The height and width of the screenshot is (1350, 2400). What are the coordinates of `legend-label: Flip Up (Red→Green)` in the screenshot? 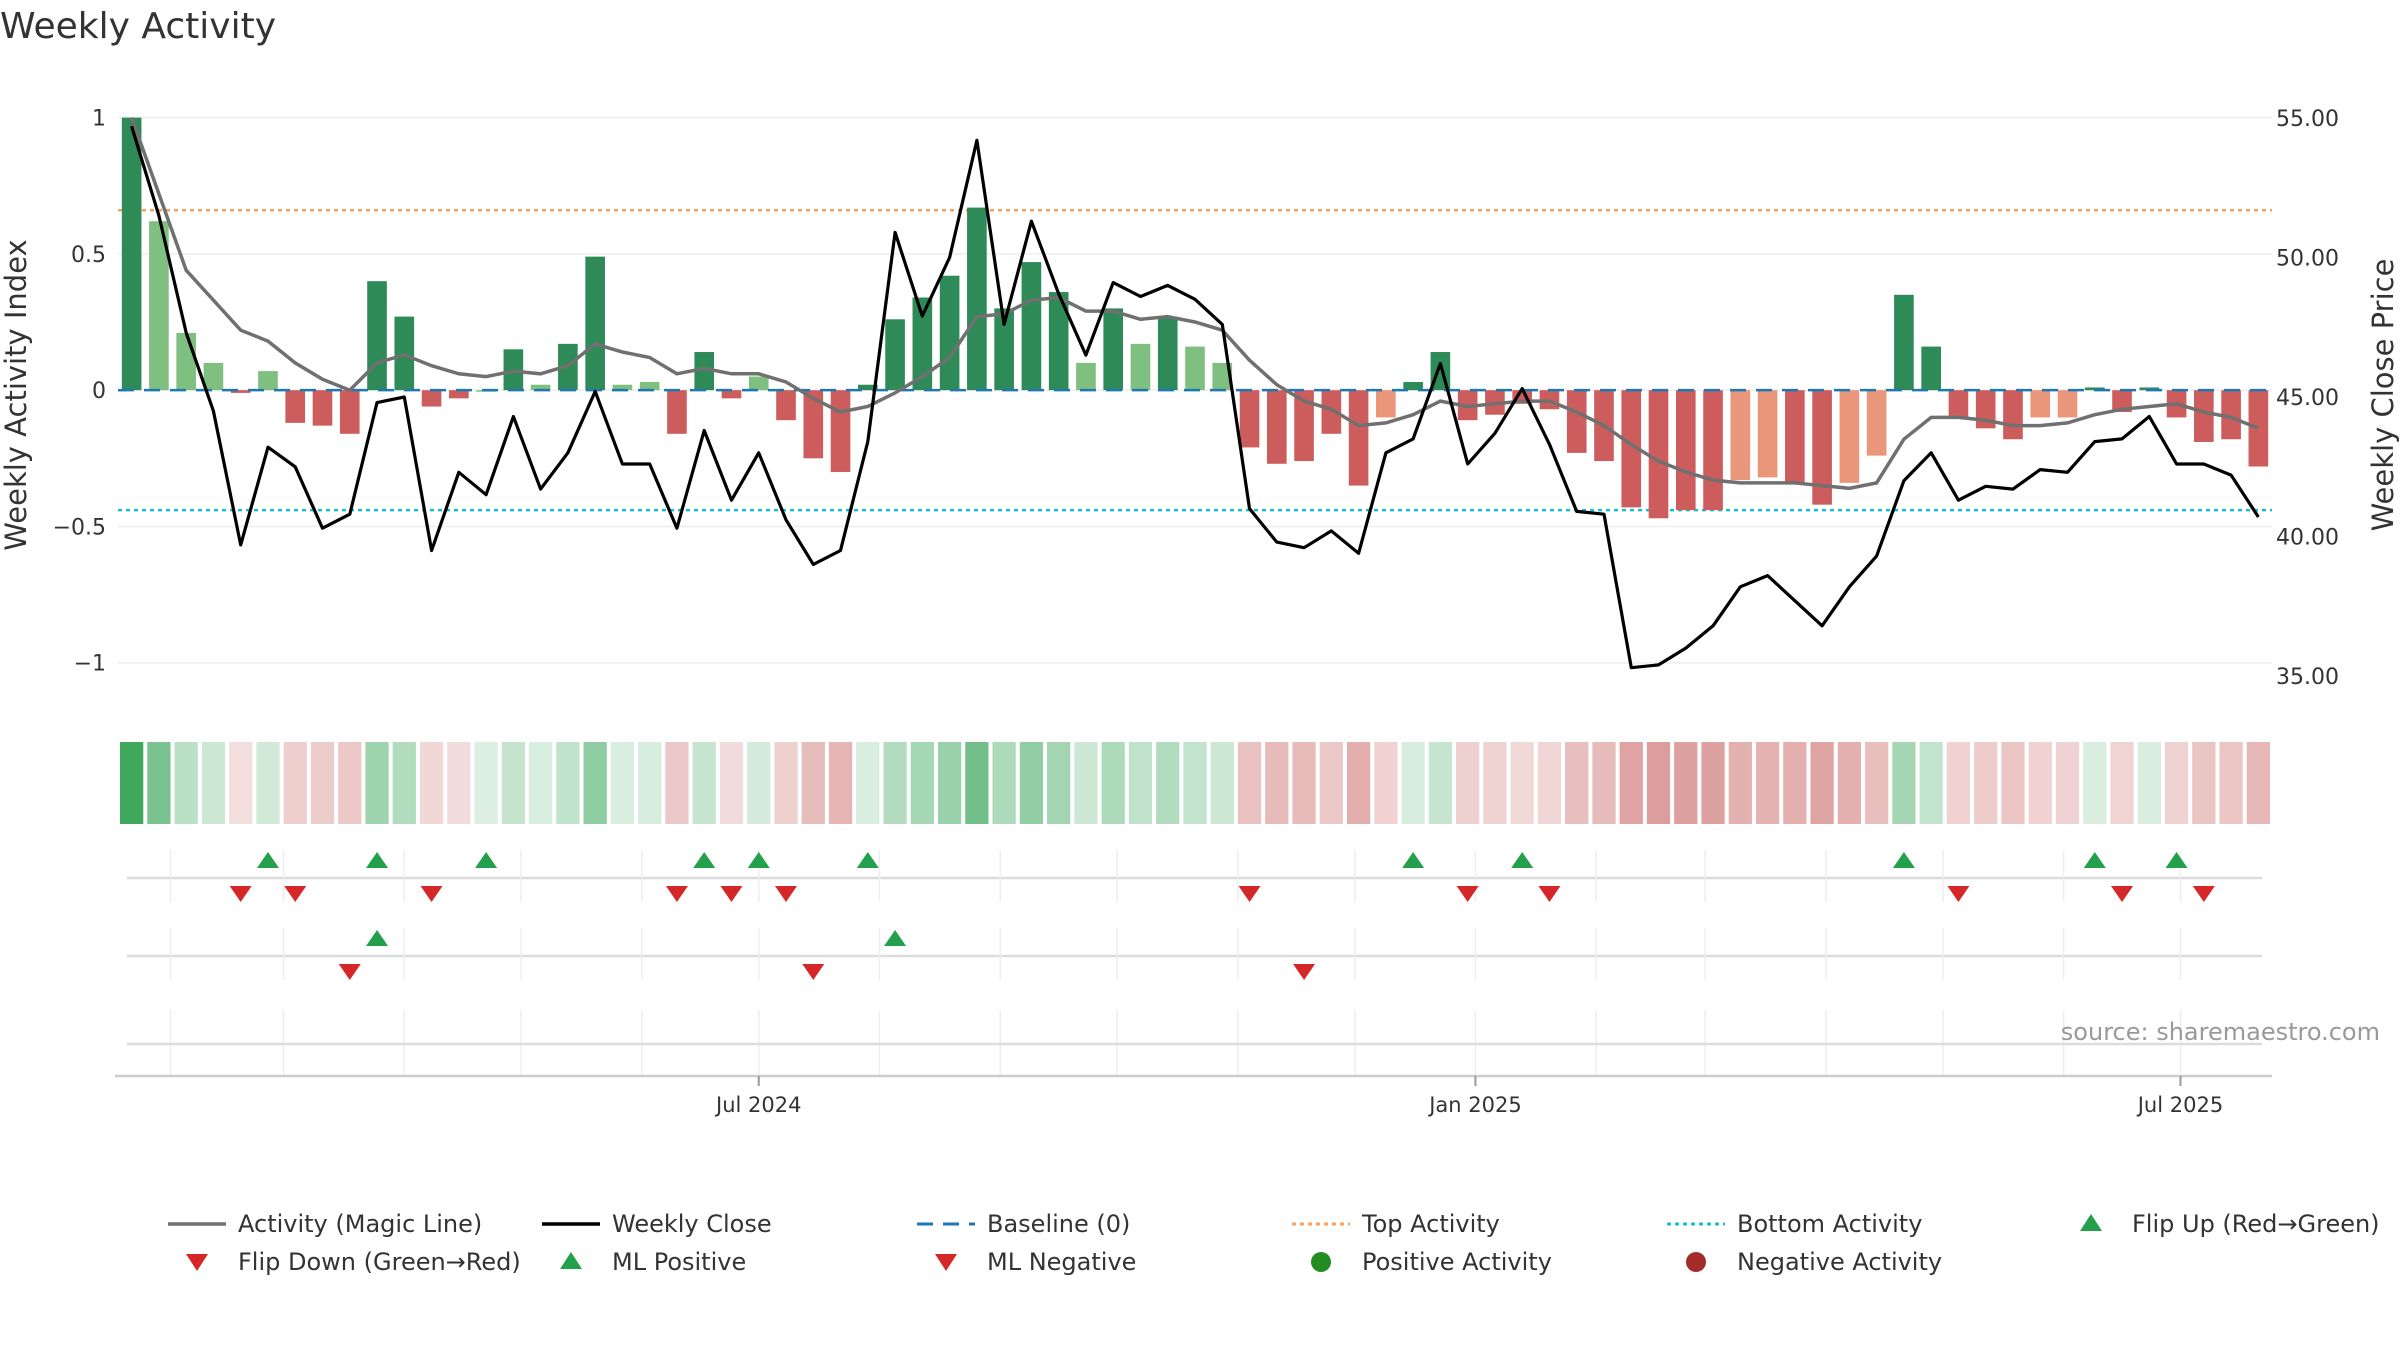 It's located at (2256, 1224).